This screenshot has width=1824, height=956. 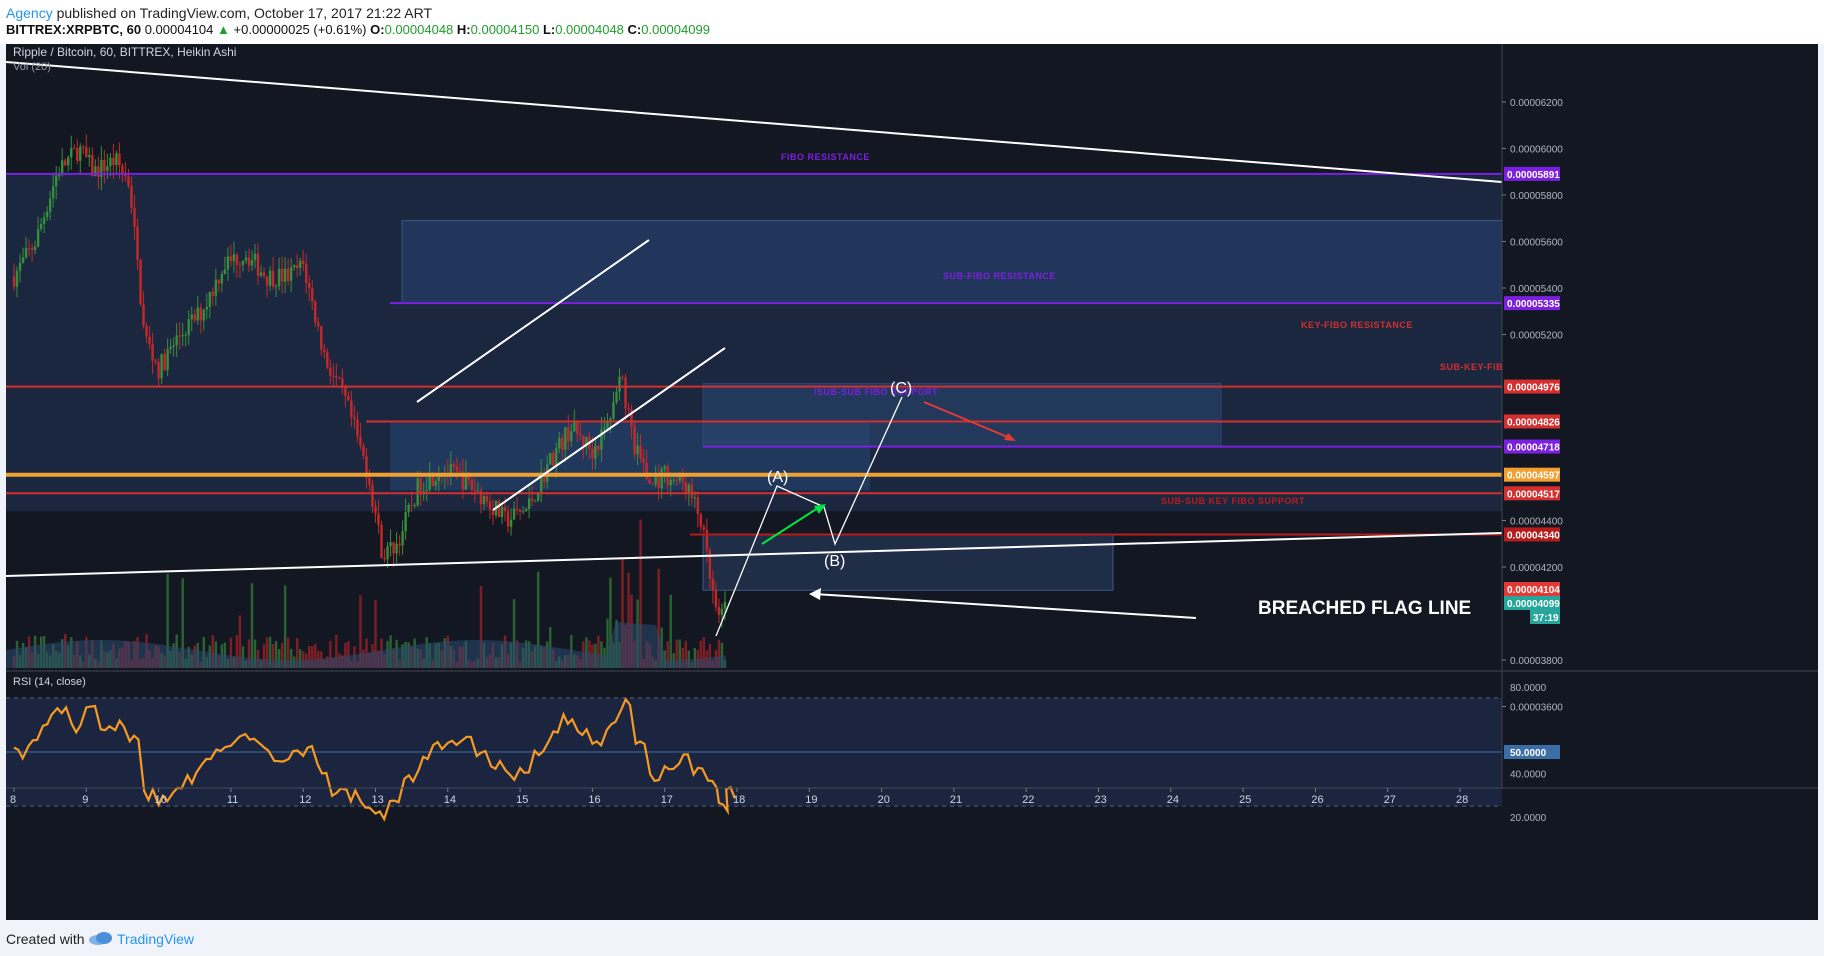 What do you see at coordinates (13, 800) in the screenshot?
I see `x-tick-label: 8` at bounding box center [13, 800].